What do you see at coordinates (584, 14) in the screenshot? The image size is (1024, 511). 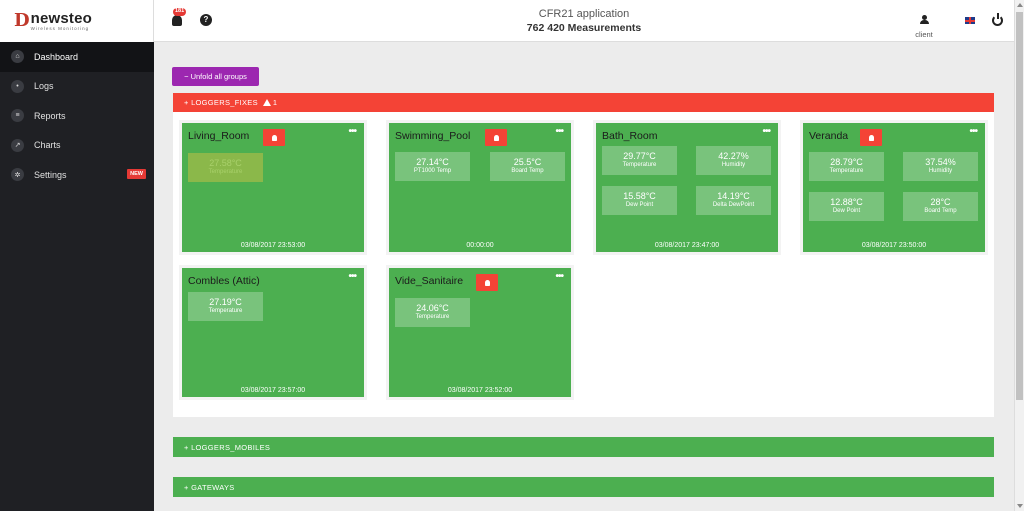 I see `app-title: CFR21 application` at bounding box center [584, 14].